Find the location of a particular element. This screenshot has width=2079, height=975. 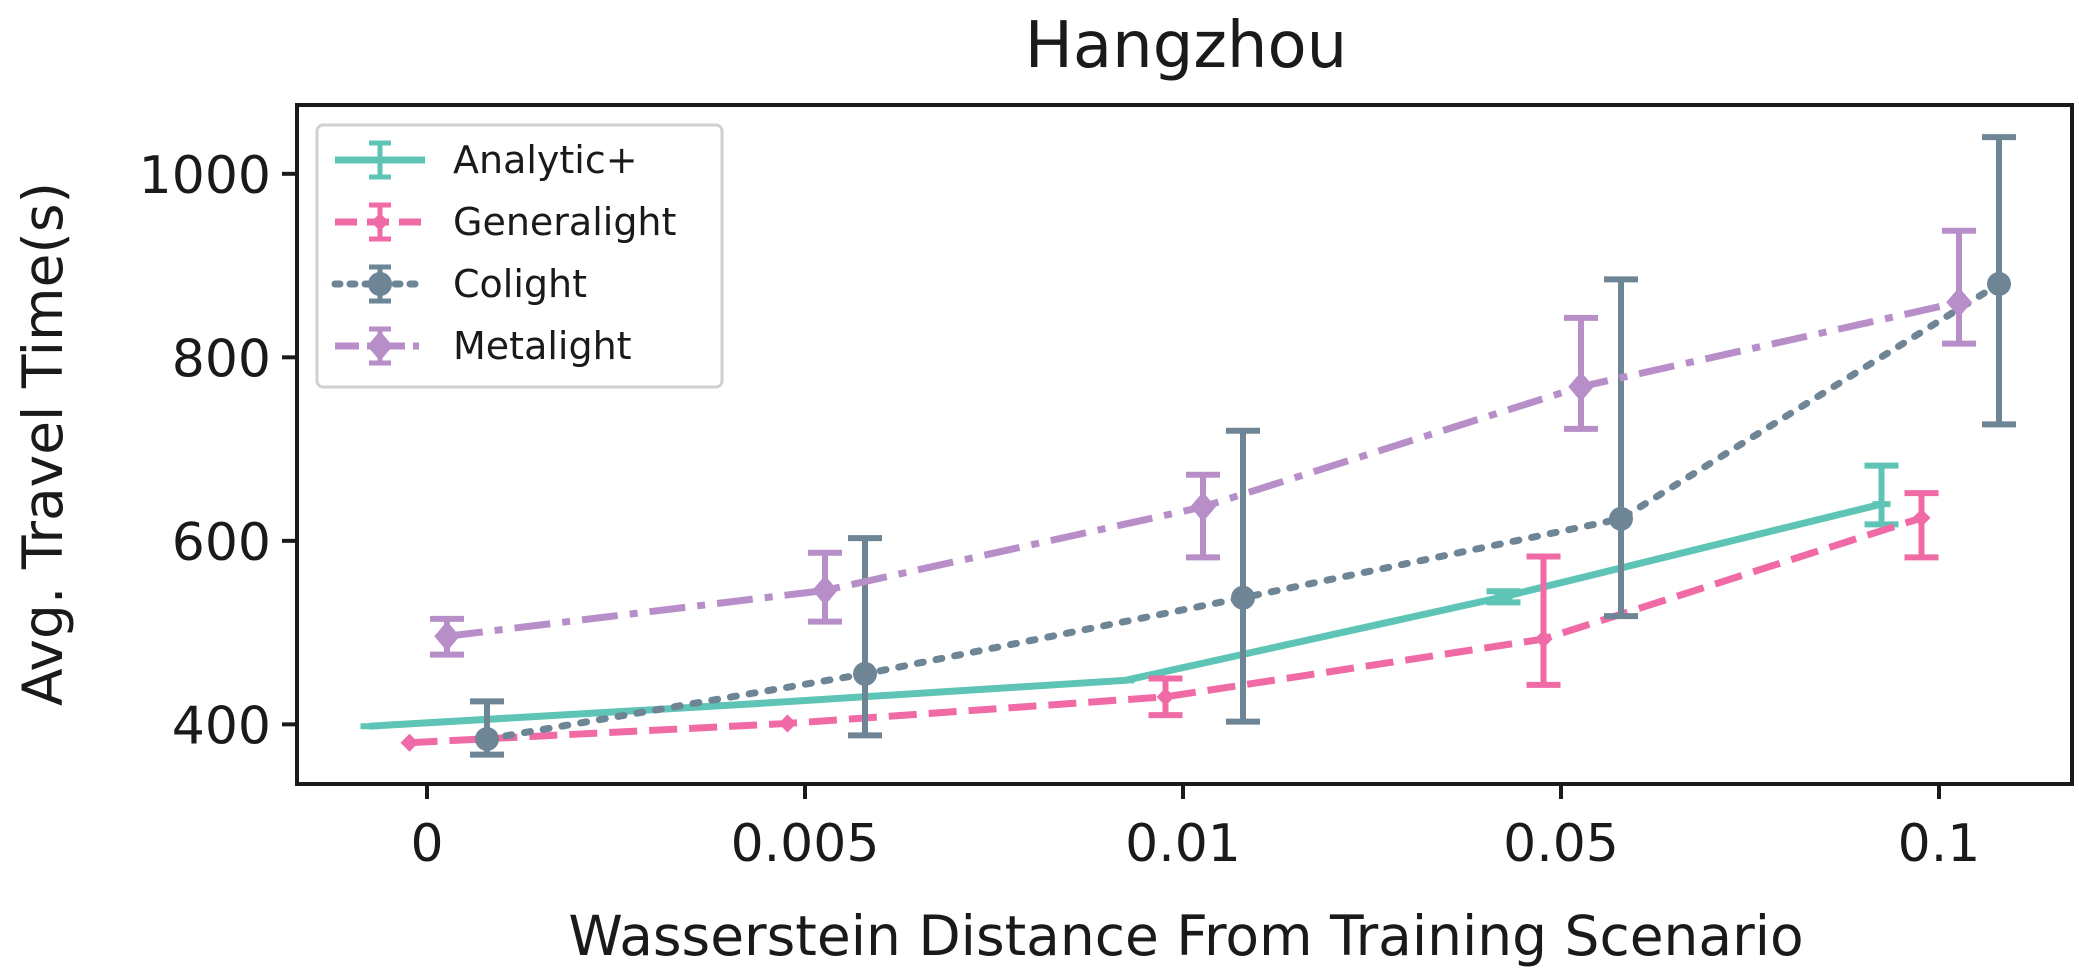

legend-item: Generalight is located at coordinates (505, 222).